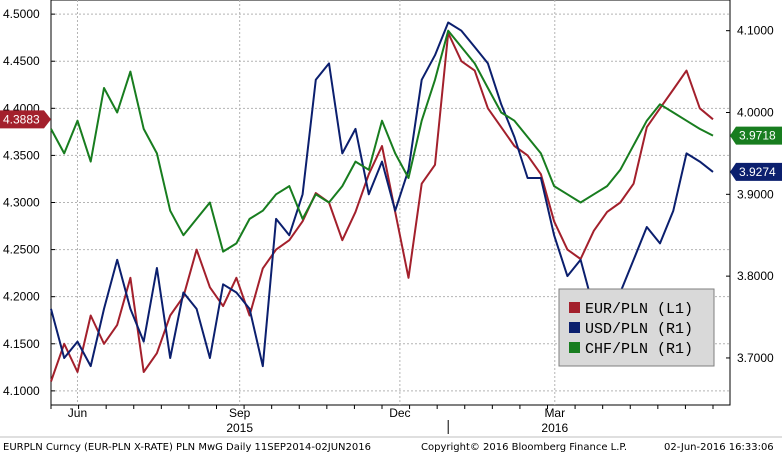 This screenshot has width=782, height=455. What do you see at coordinates (21, 61) in the screenshot?
I see `left-tick-label: 4.4500` at bounding box center [21, 61].